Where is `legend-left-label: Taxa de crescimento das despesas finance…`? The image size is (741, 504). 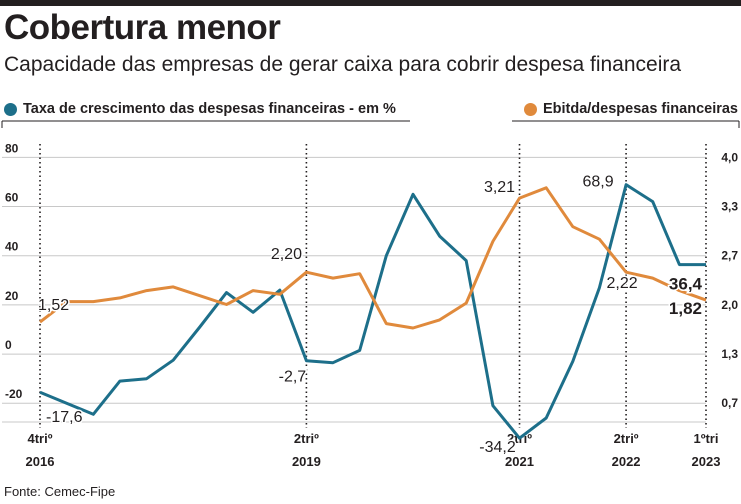 legend-left-label: Taxa de crescimento das despesas finance… is located at coordinates (209, 109).